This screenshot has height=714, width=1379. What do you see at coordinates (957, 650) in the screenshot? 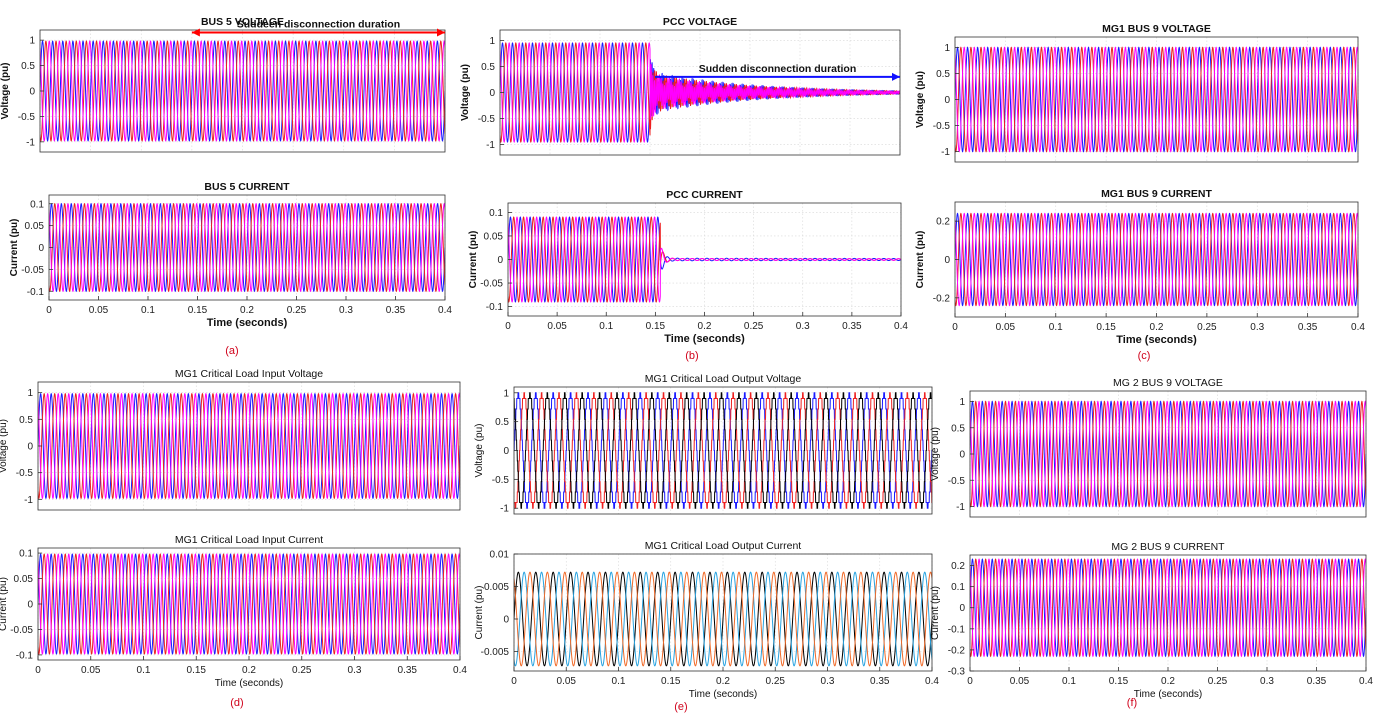
I see `y-tick-label: -0.2` at bounding box center [957, 650].